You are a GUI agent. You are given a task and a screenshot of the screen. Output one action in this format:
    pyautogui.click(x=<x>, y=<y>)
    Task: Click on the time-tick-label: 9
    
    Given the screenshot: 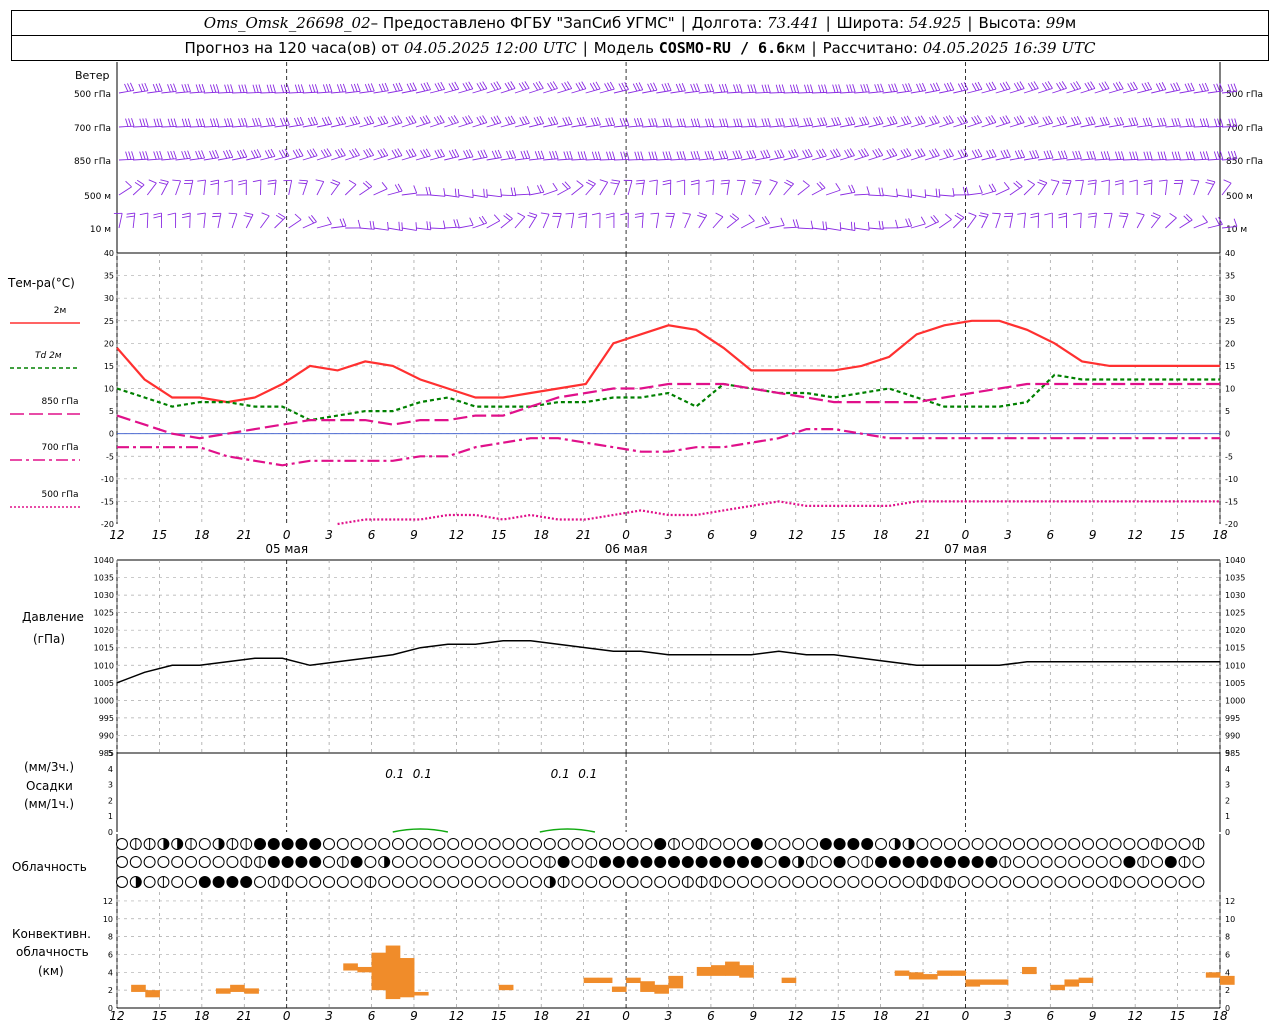 What is the action you would take?
    pyautogui.click(x=414, y=535)
    